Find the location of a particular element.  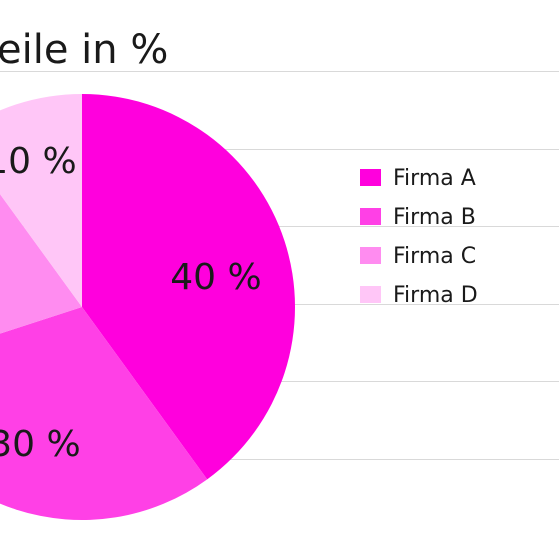

legend-swatch-firma-a is located at coordinates (370, 177).